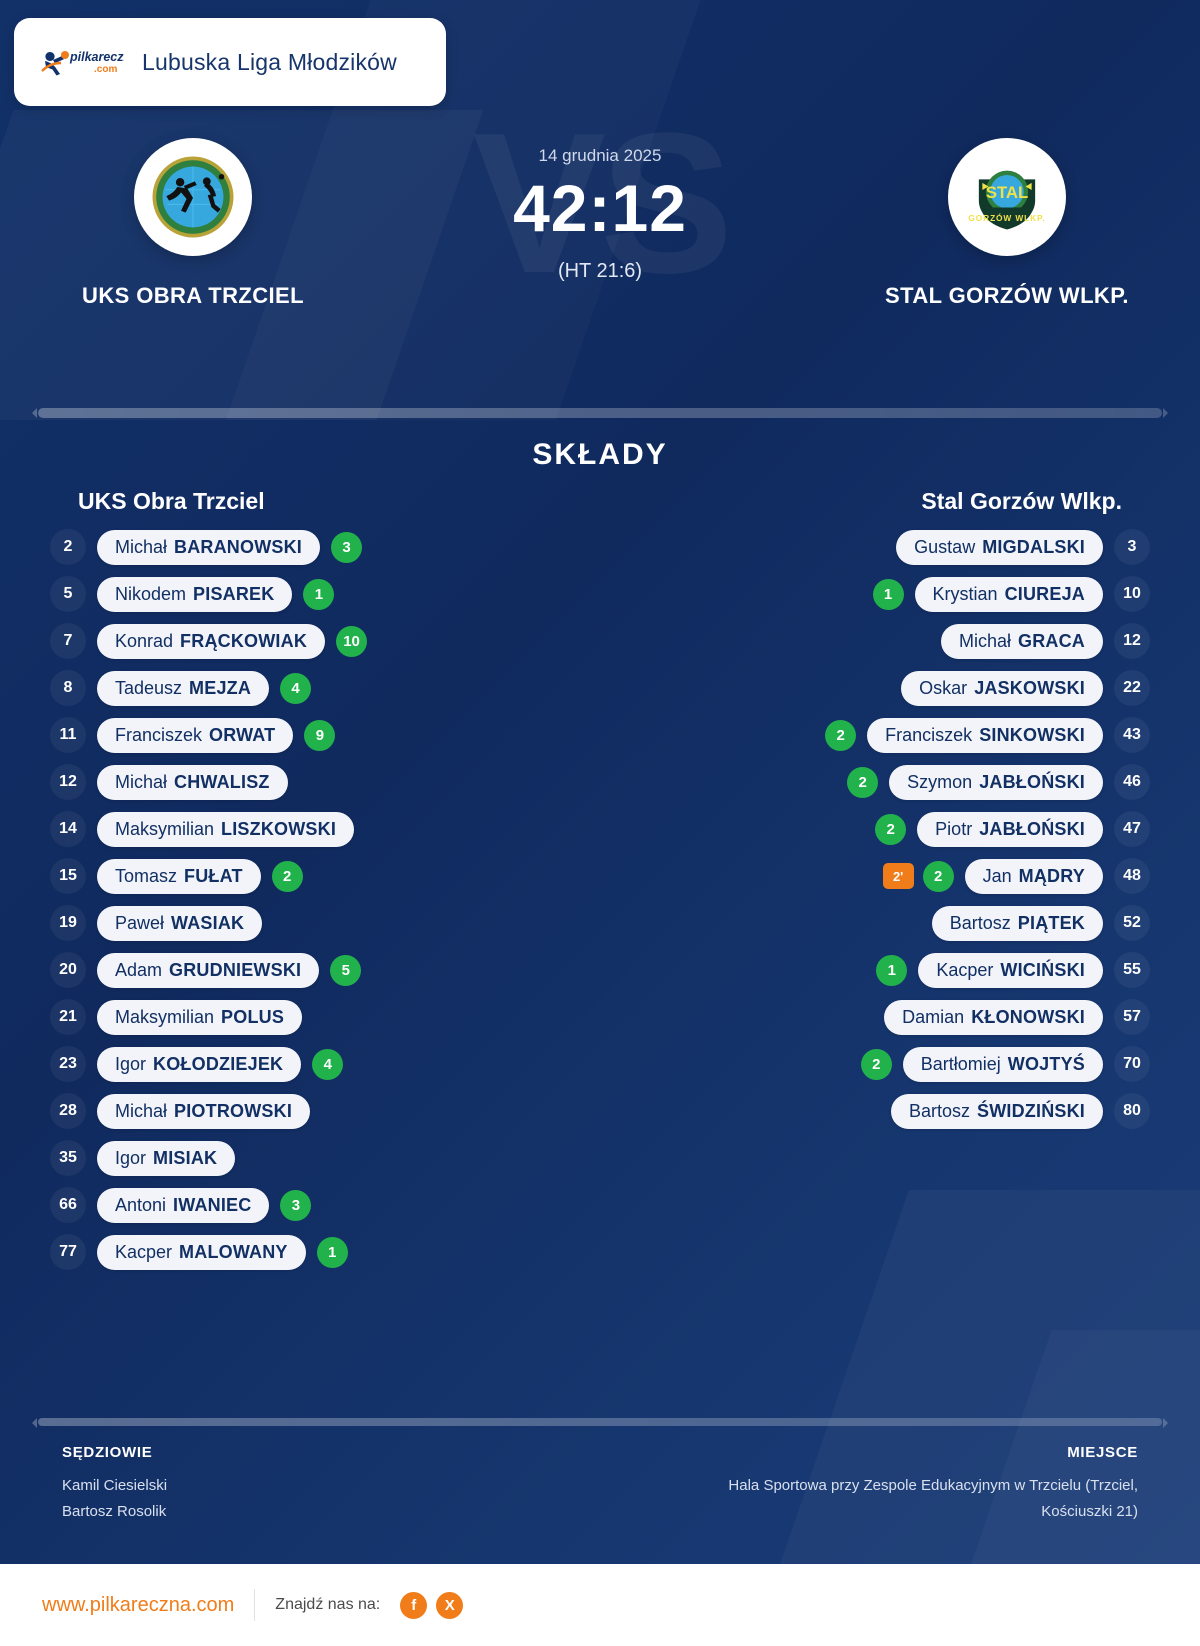  I want to click on lineup-row: 57 Damian KŁONOWSKI, so click(880, 1017).